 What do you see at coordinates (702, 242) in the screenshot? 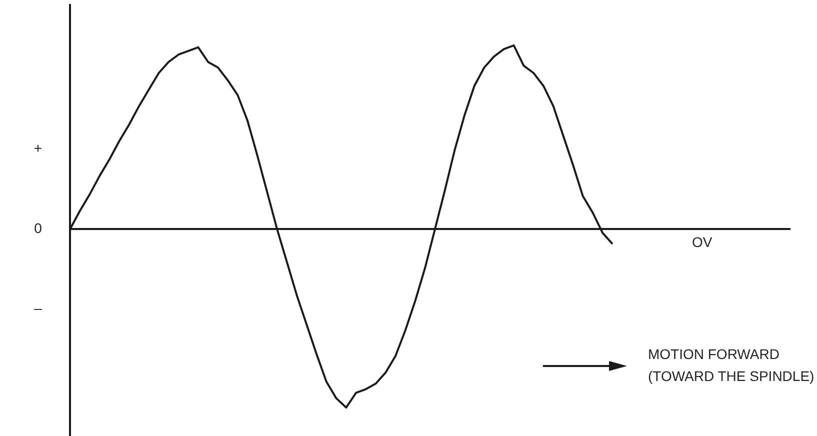
I see `annotation: OV` at bounding box center [702, 242].